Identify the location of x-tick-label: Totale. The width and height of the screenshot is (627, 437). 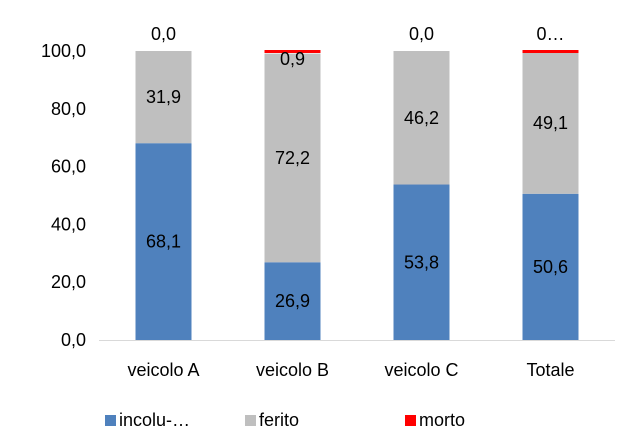
(550, 370).